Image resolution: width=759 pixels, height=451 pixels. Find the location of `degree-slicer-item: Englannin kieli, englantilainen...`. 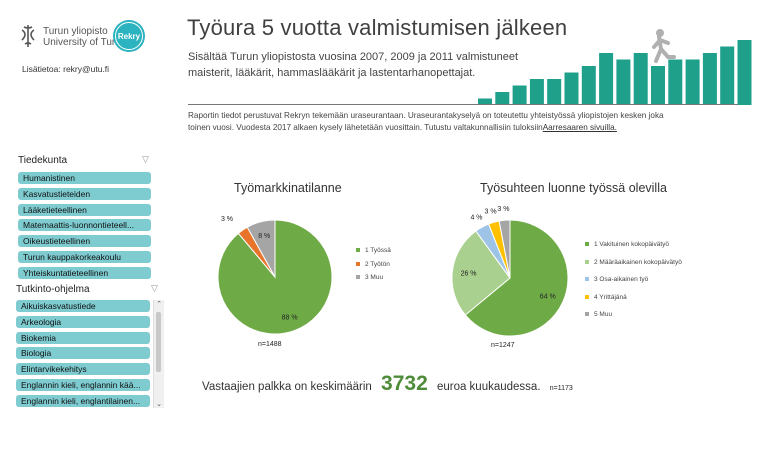

degree-slicer-item: Englannin kieli, englantilainen... is located at coordinates (83, 400).